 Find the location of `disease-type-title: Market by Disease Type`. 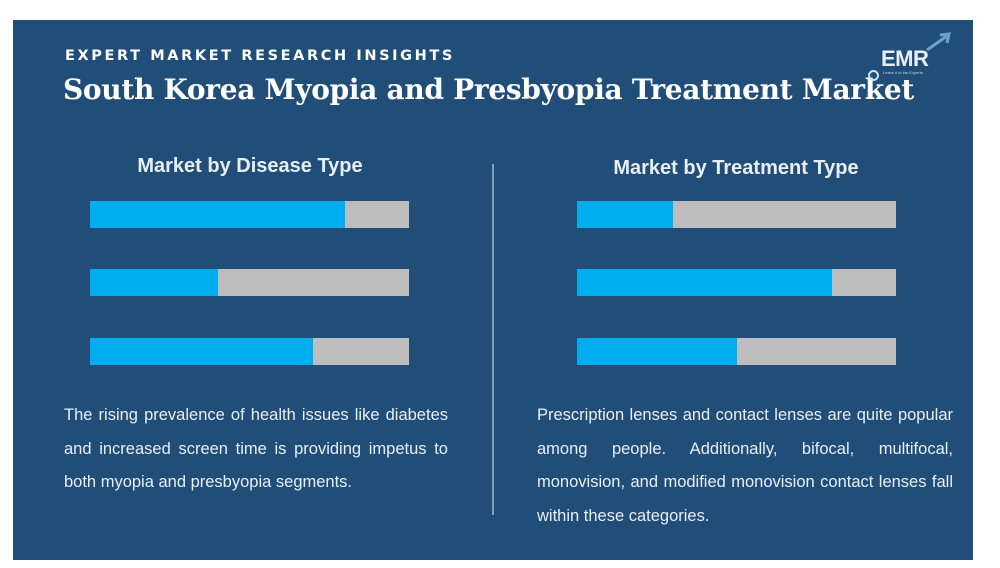

disease-type-title: Market by Disease Type is located at coordinates (250, 166).